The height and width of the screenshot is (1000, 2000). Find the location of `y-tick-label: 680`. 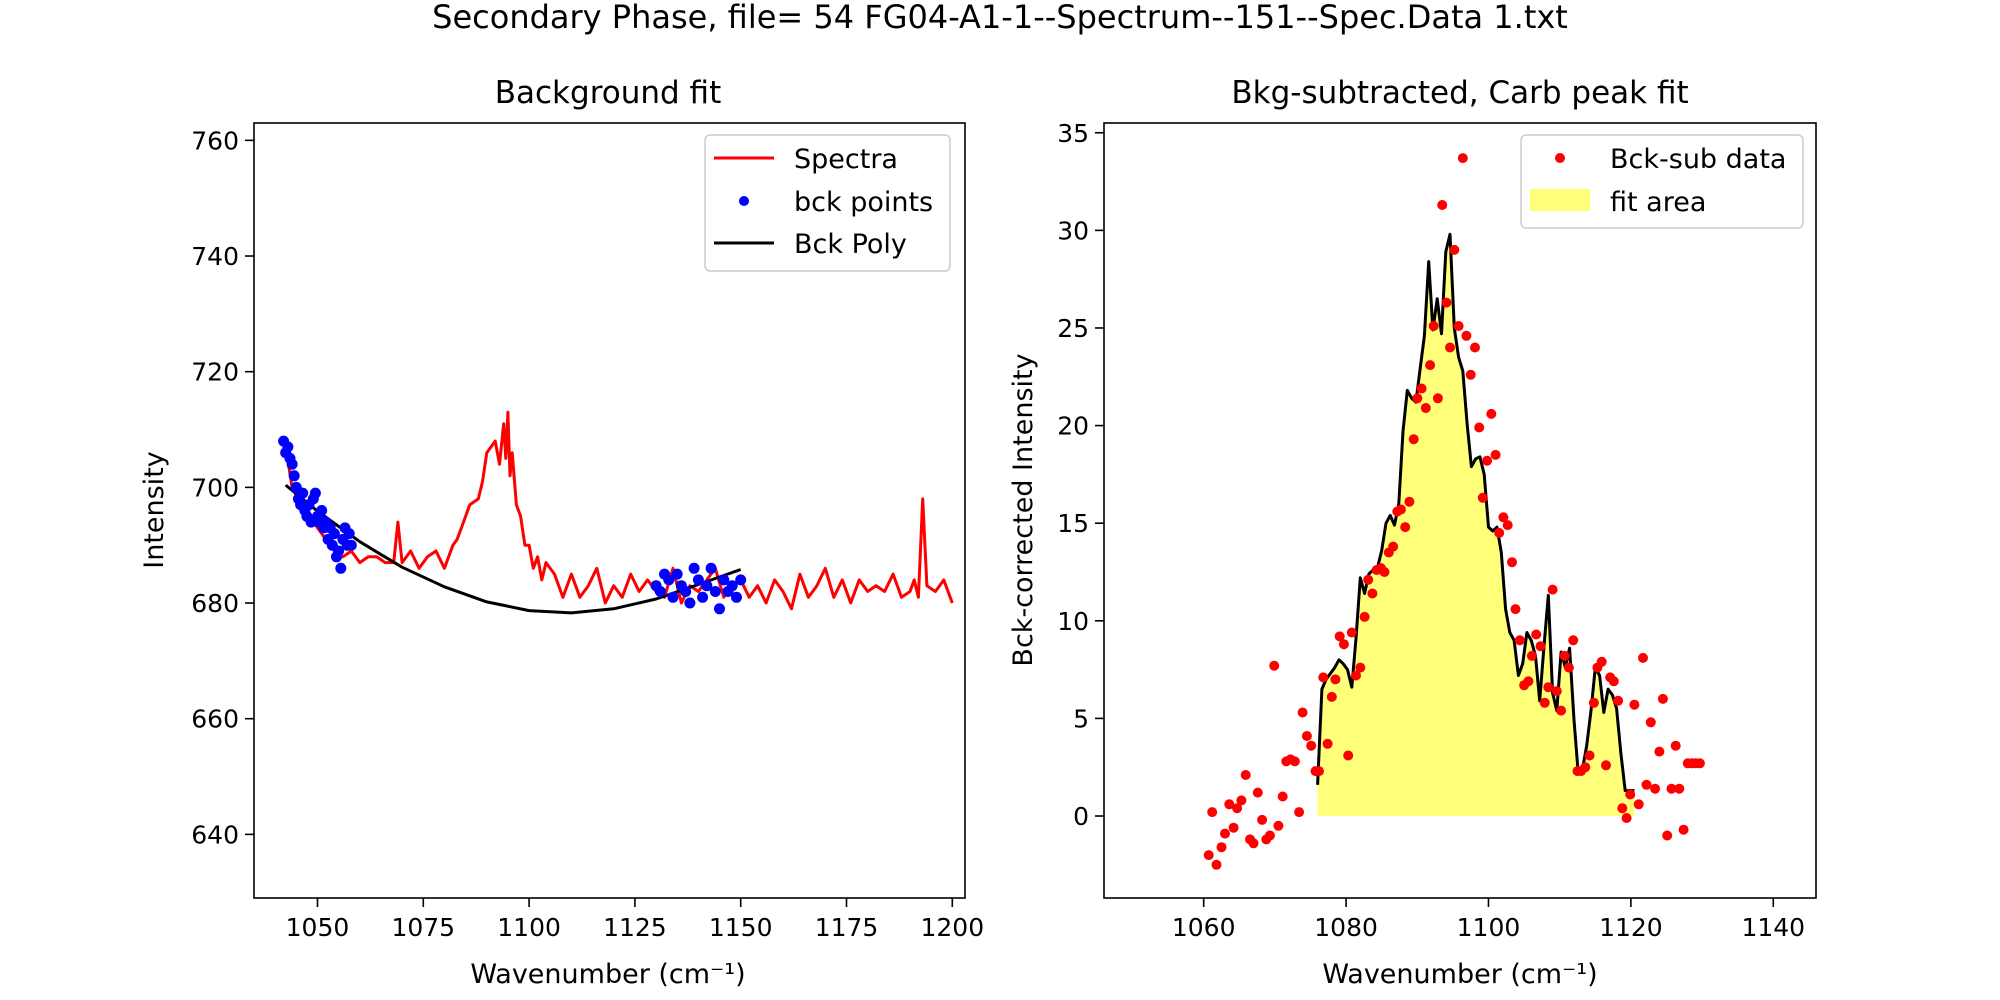

y-tick-label: 680 is located at coordinates (215, 603).